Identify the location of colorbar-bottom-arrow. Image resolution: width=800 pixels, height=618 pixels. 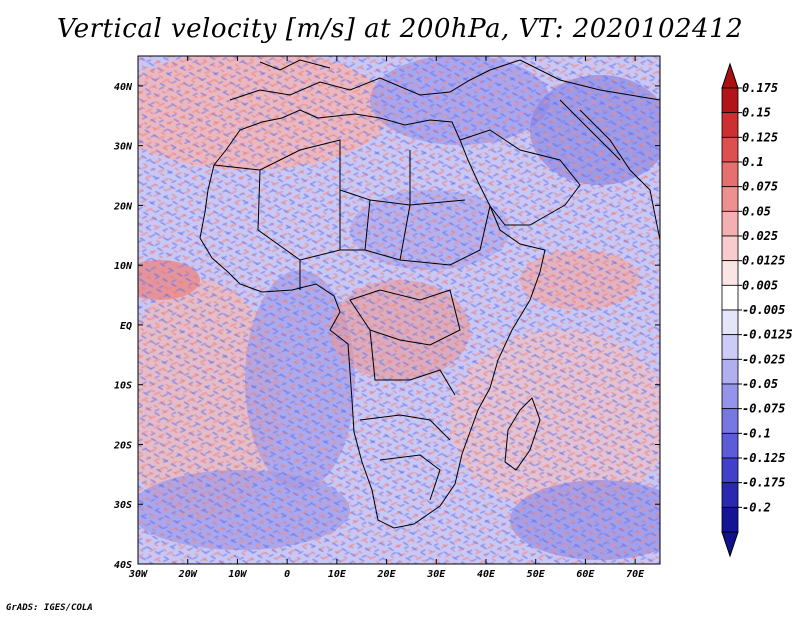
(730, 544).